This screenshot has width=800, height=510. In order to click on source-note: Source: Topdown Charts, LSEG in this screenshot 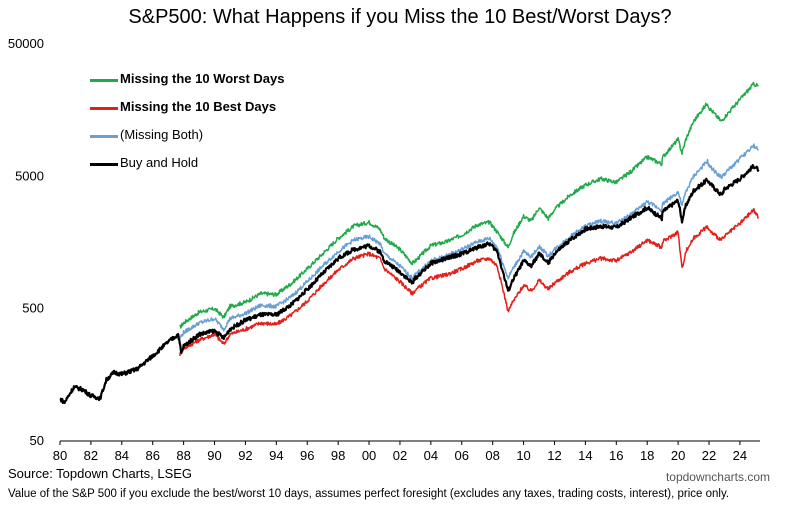, I will do `click(100, 473)`.